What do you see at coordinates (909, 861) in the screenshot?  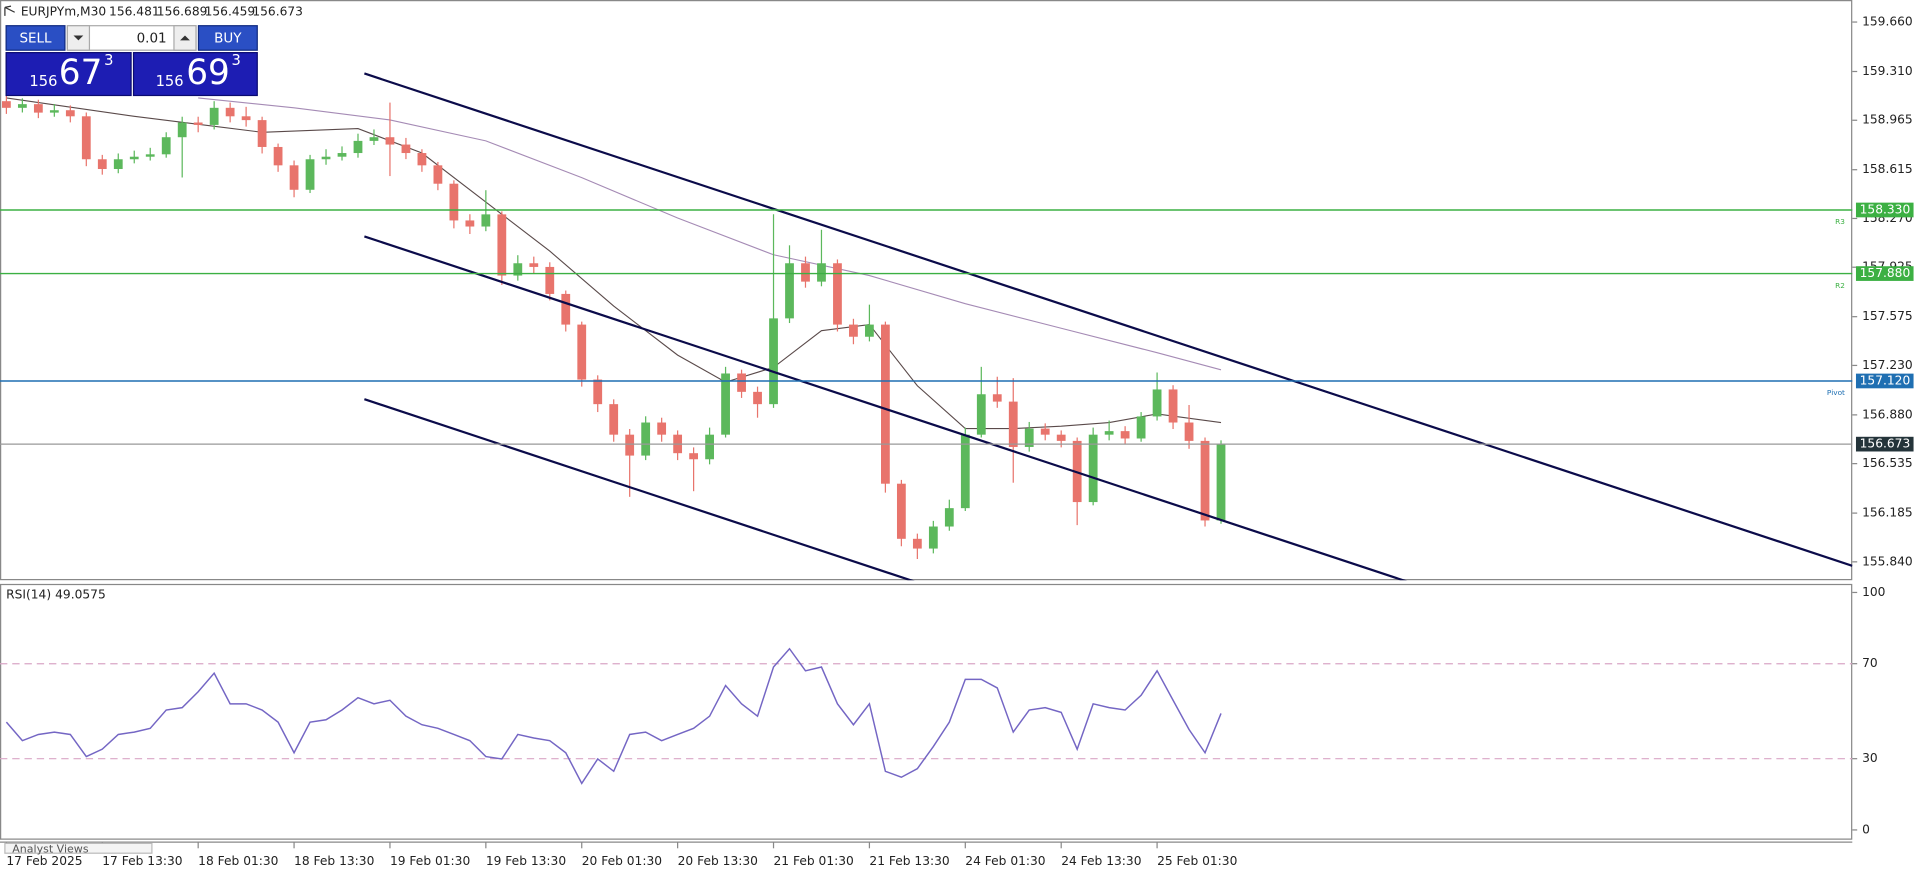 I see `x-tick-label: 21 Feb 13:30` at bounding box center [909, 861].